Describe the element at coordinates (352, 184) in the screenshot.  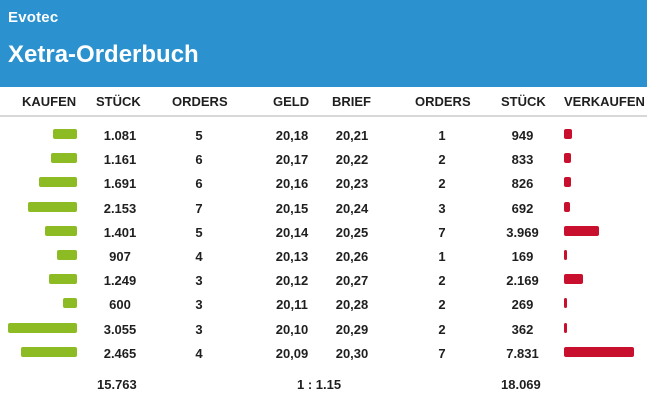
I see `ask-price: 20,23` at that location.